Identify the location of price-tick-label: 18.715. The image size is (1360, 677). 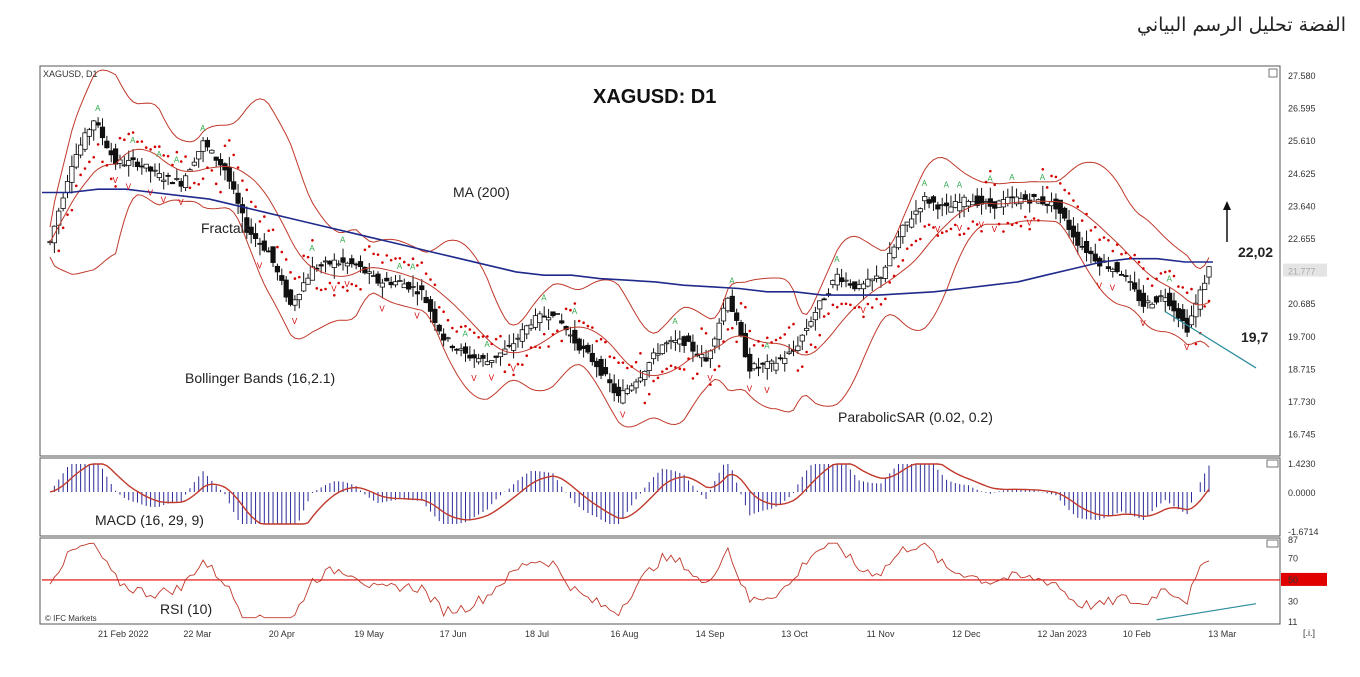
(1302, 369).